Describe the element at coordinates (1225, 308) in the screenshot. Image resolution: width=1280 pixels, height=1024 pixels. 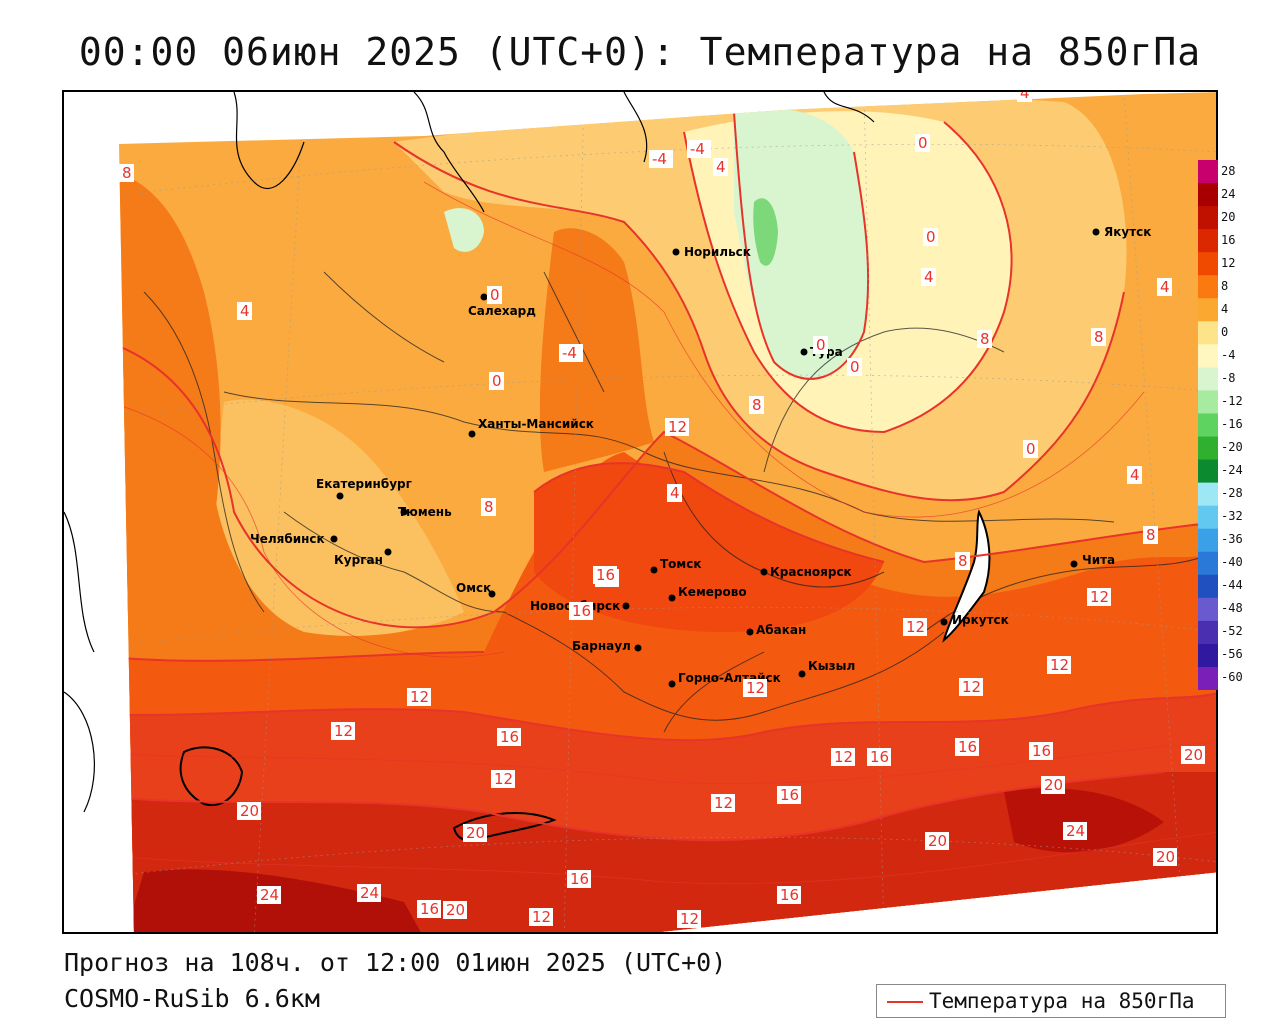
I see `colorbar-tick-label: 4` at that location.